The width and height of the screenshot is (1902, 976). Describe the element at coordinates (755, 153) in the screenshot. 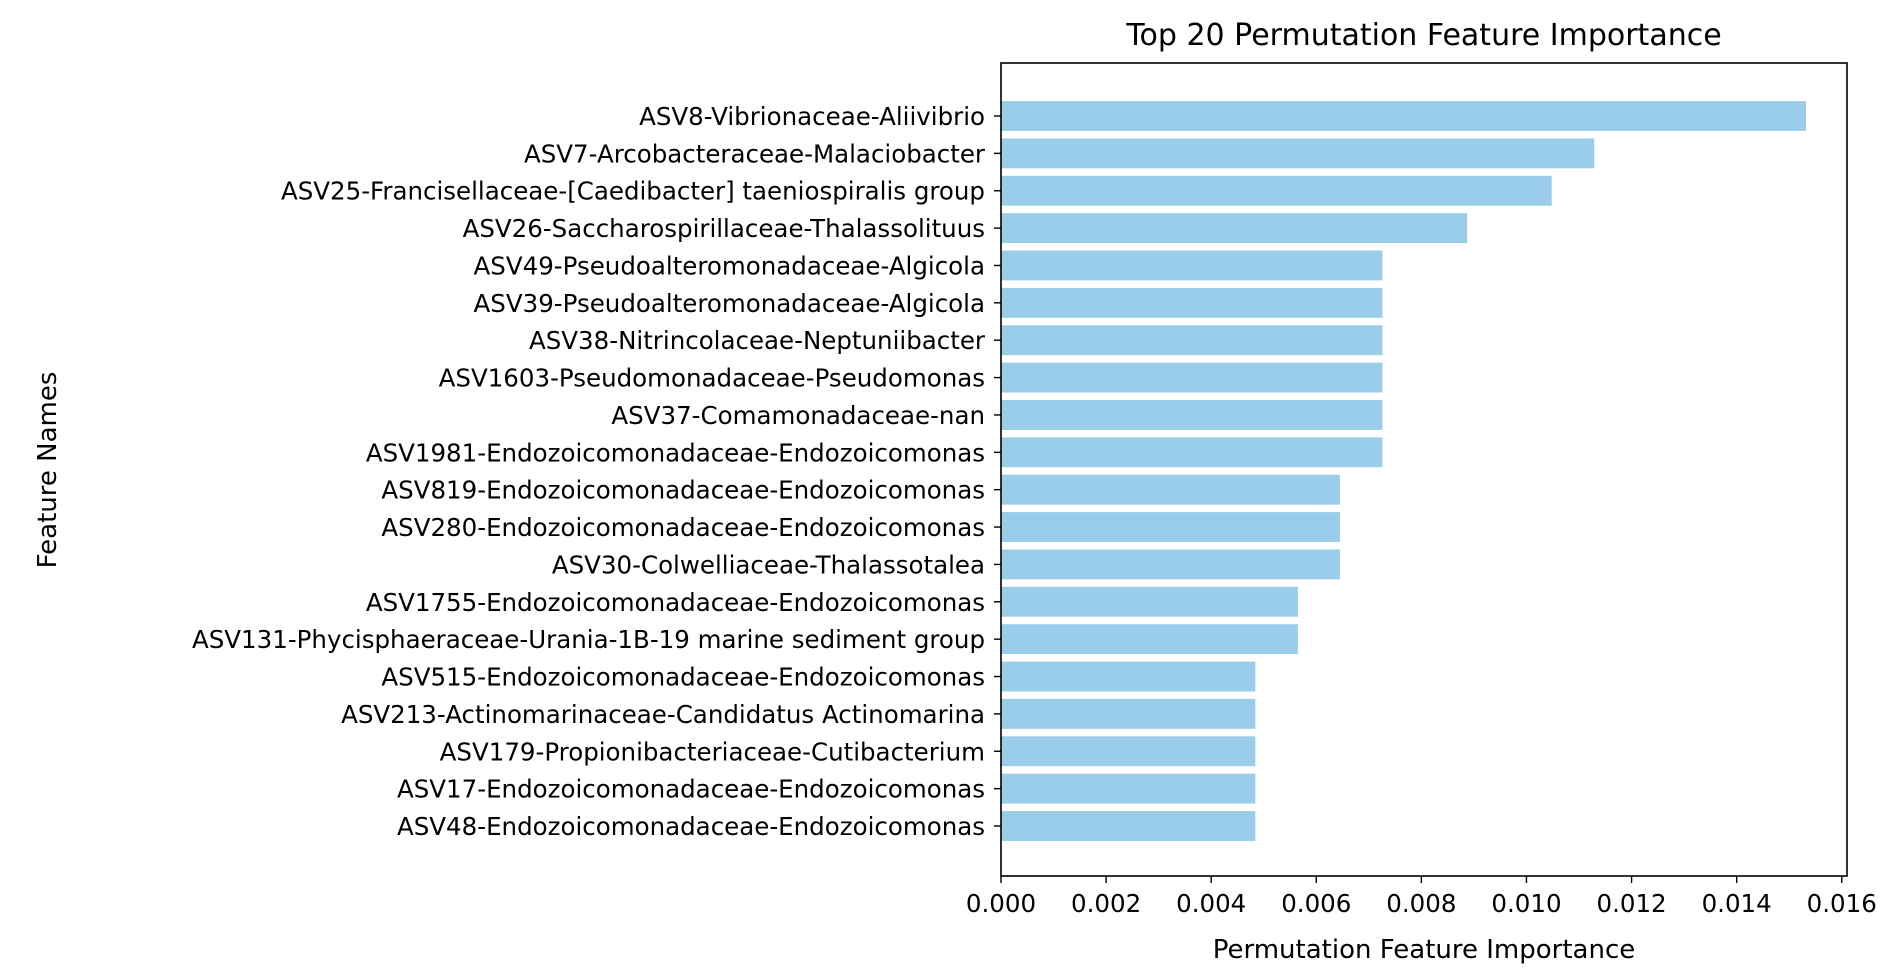

I see `y-tick-label: ASV7-Arcobacteraceae-Malaciobacter` at that location.